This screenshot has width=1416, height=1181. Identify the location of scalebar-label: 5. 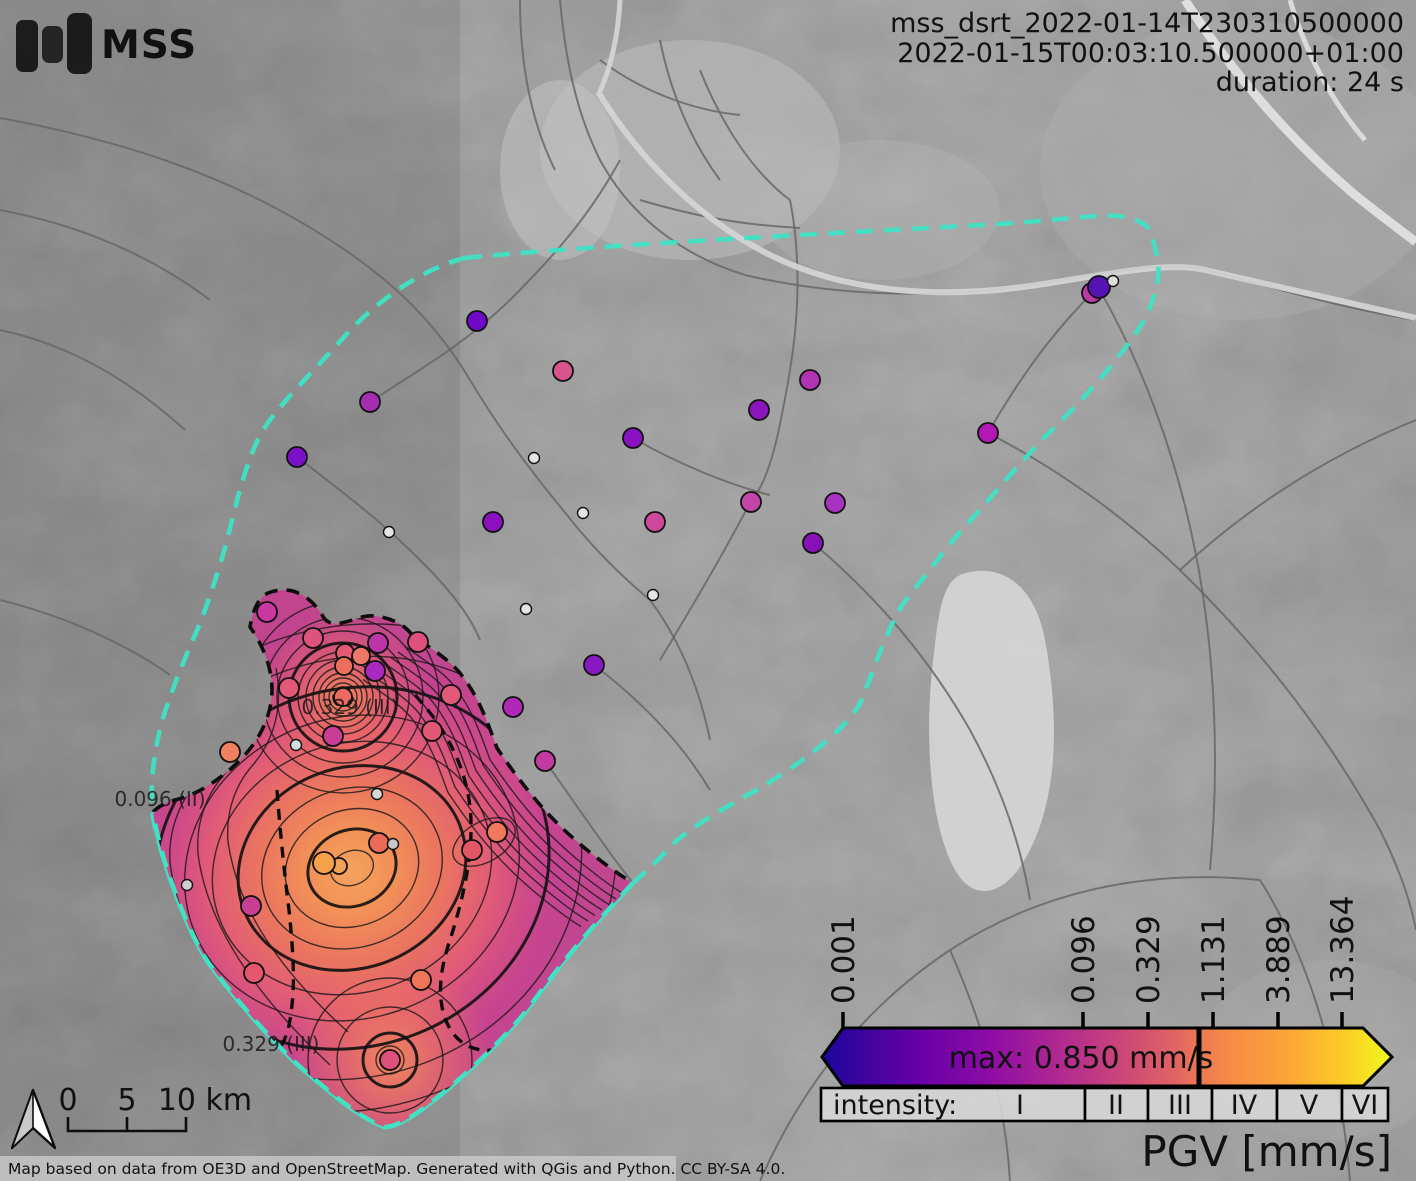
(126, 1100).